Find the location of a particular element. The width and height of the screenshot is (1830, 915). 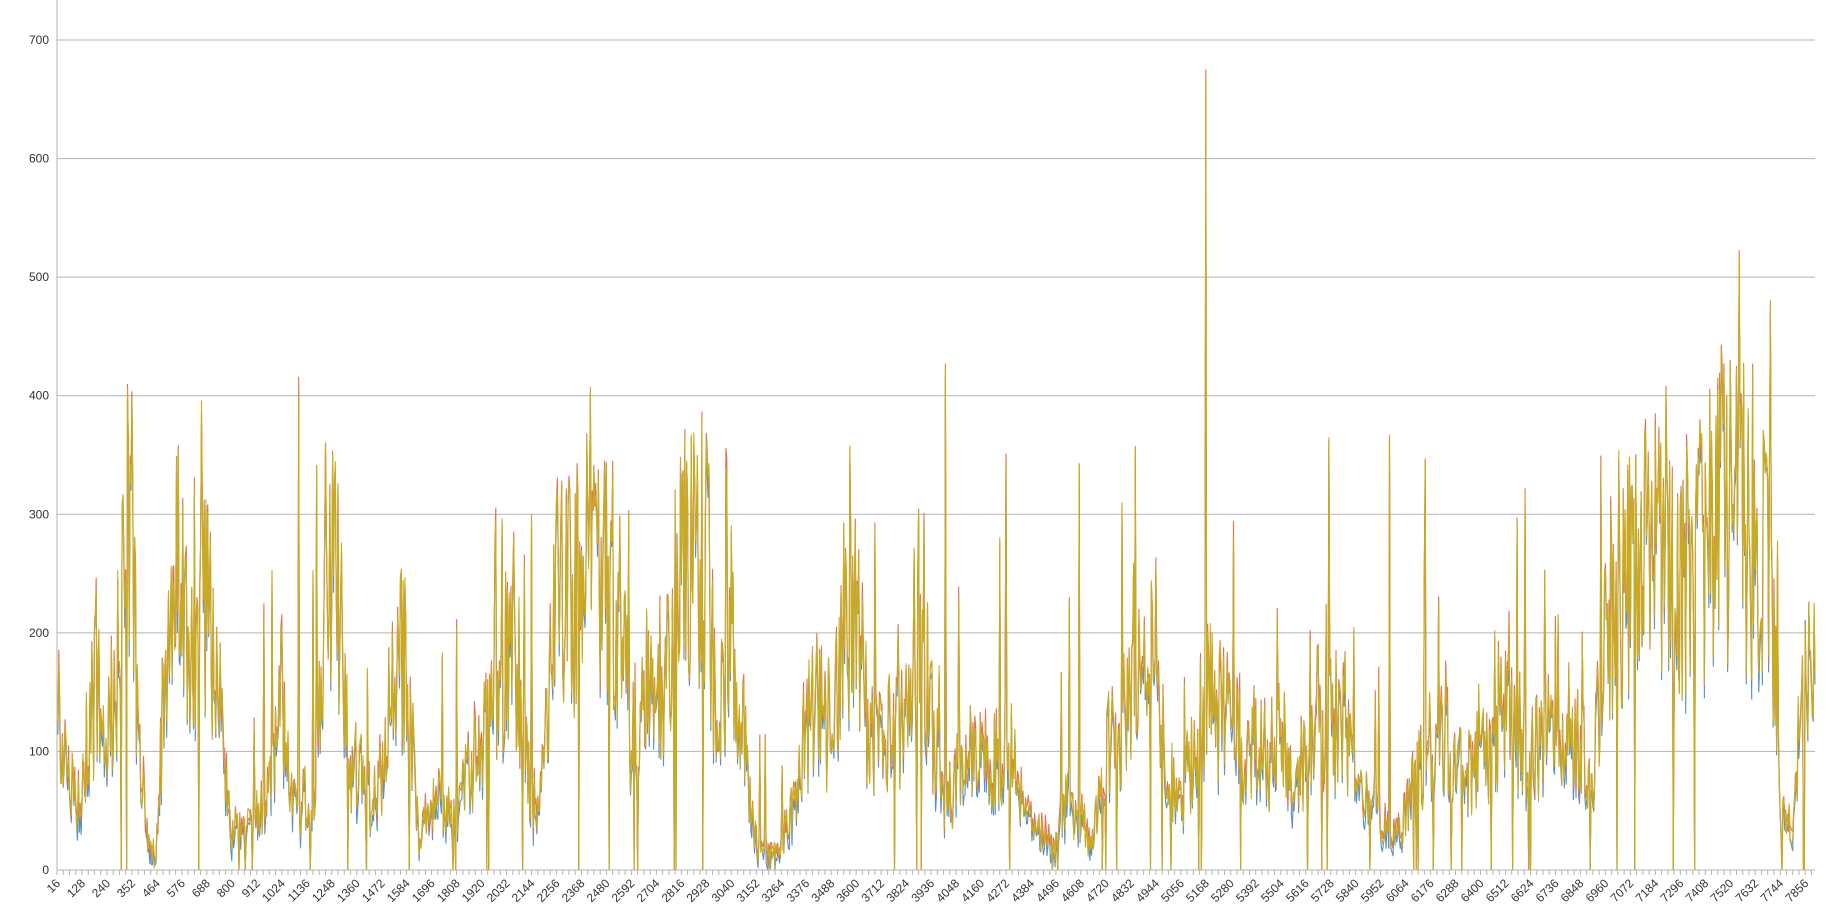

x-tick-label: 3488 is located at coordinates (823, 890).